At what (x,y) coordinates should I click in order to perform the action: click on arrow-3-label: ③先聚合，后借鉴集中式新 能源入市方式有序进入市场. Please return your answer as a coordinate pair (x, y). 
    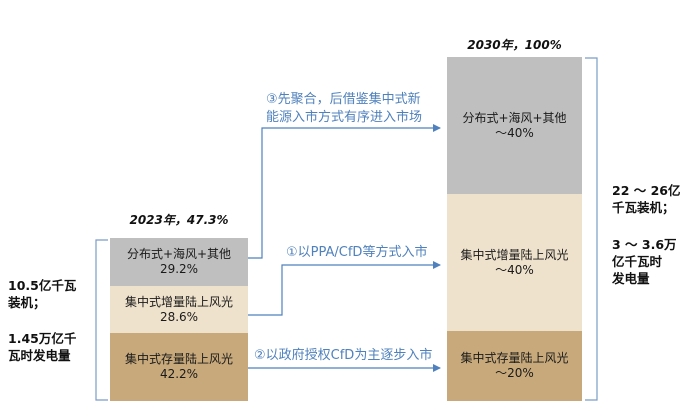
    Looking at the image, I should click on (344, 108).